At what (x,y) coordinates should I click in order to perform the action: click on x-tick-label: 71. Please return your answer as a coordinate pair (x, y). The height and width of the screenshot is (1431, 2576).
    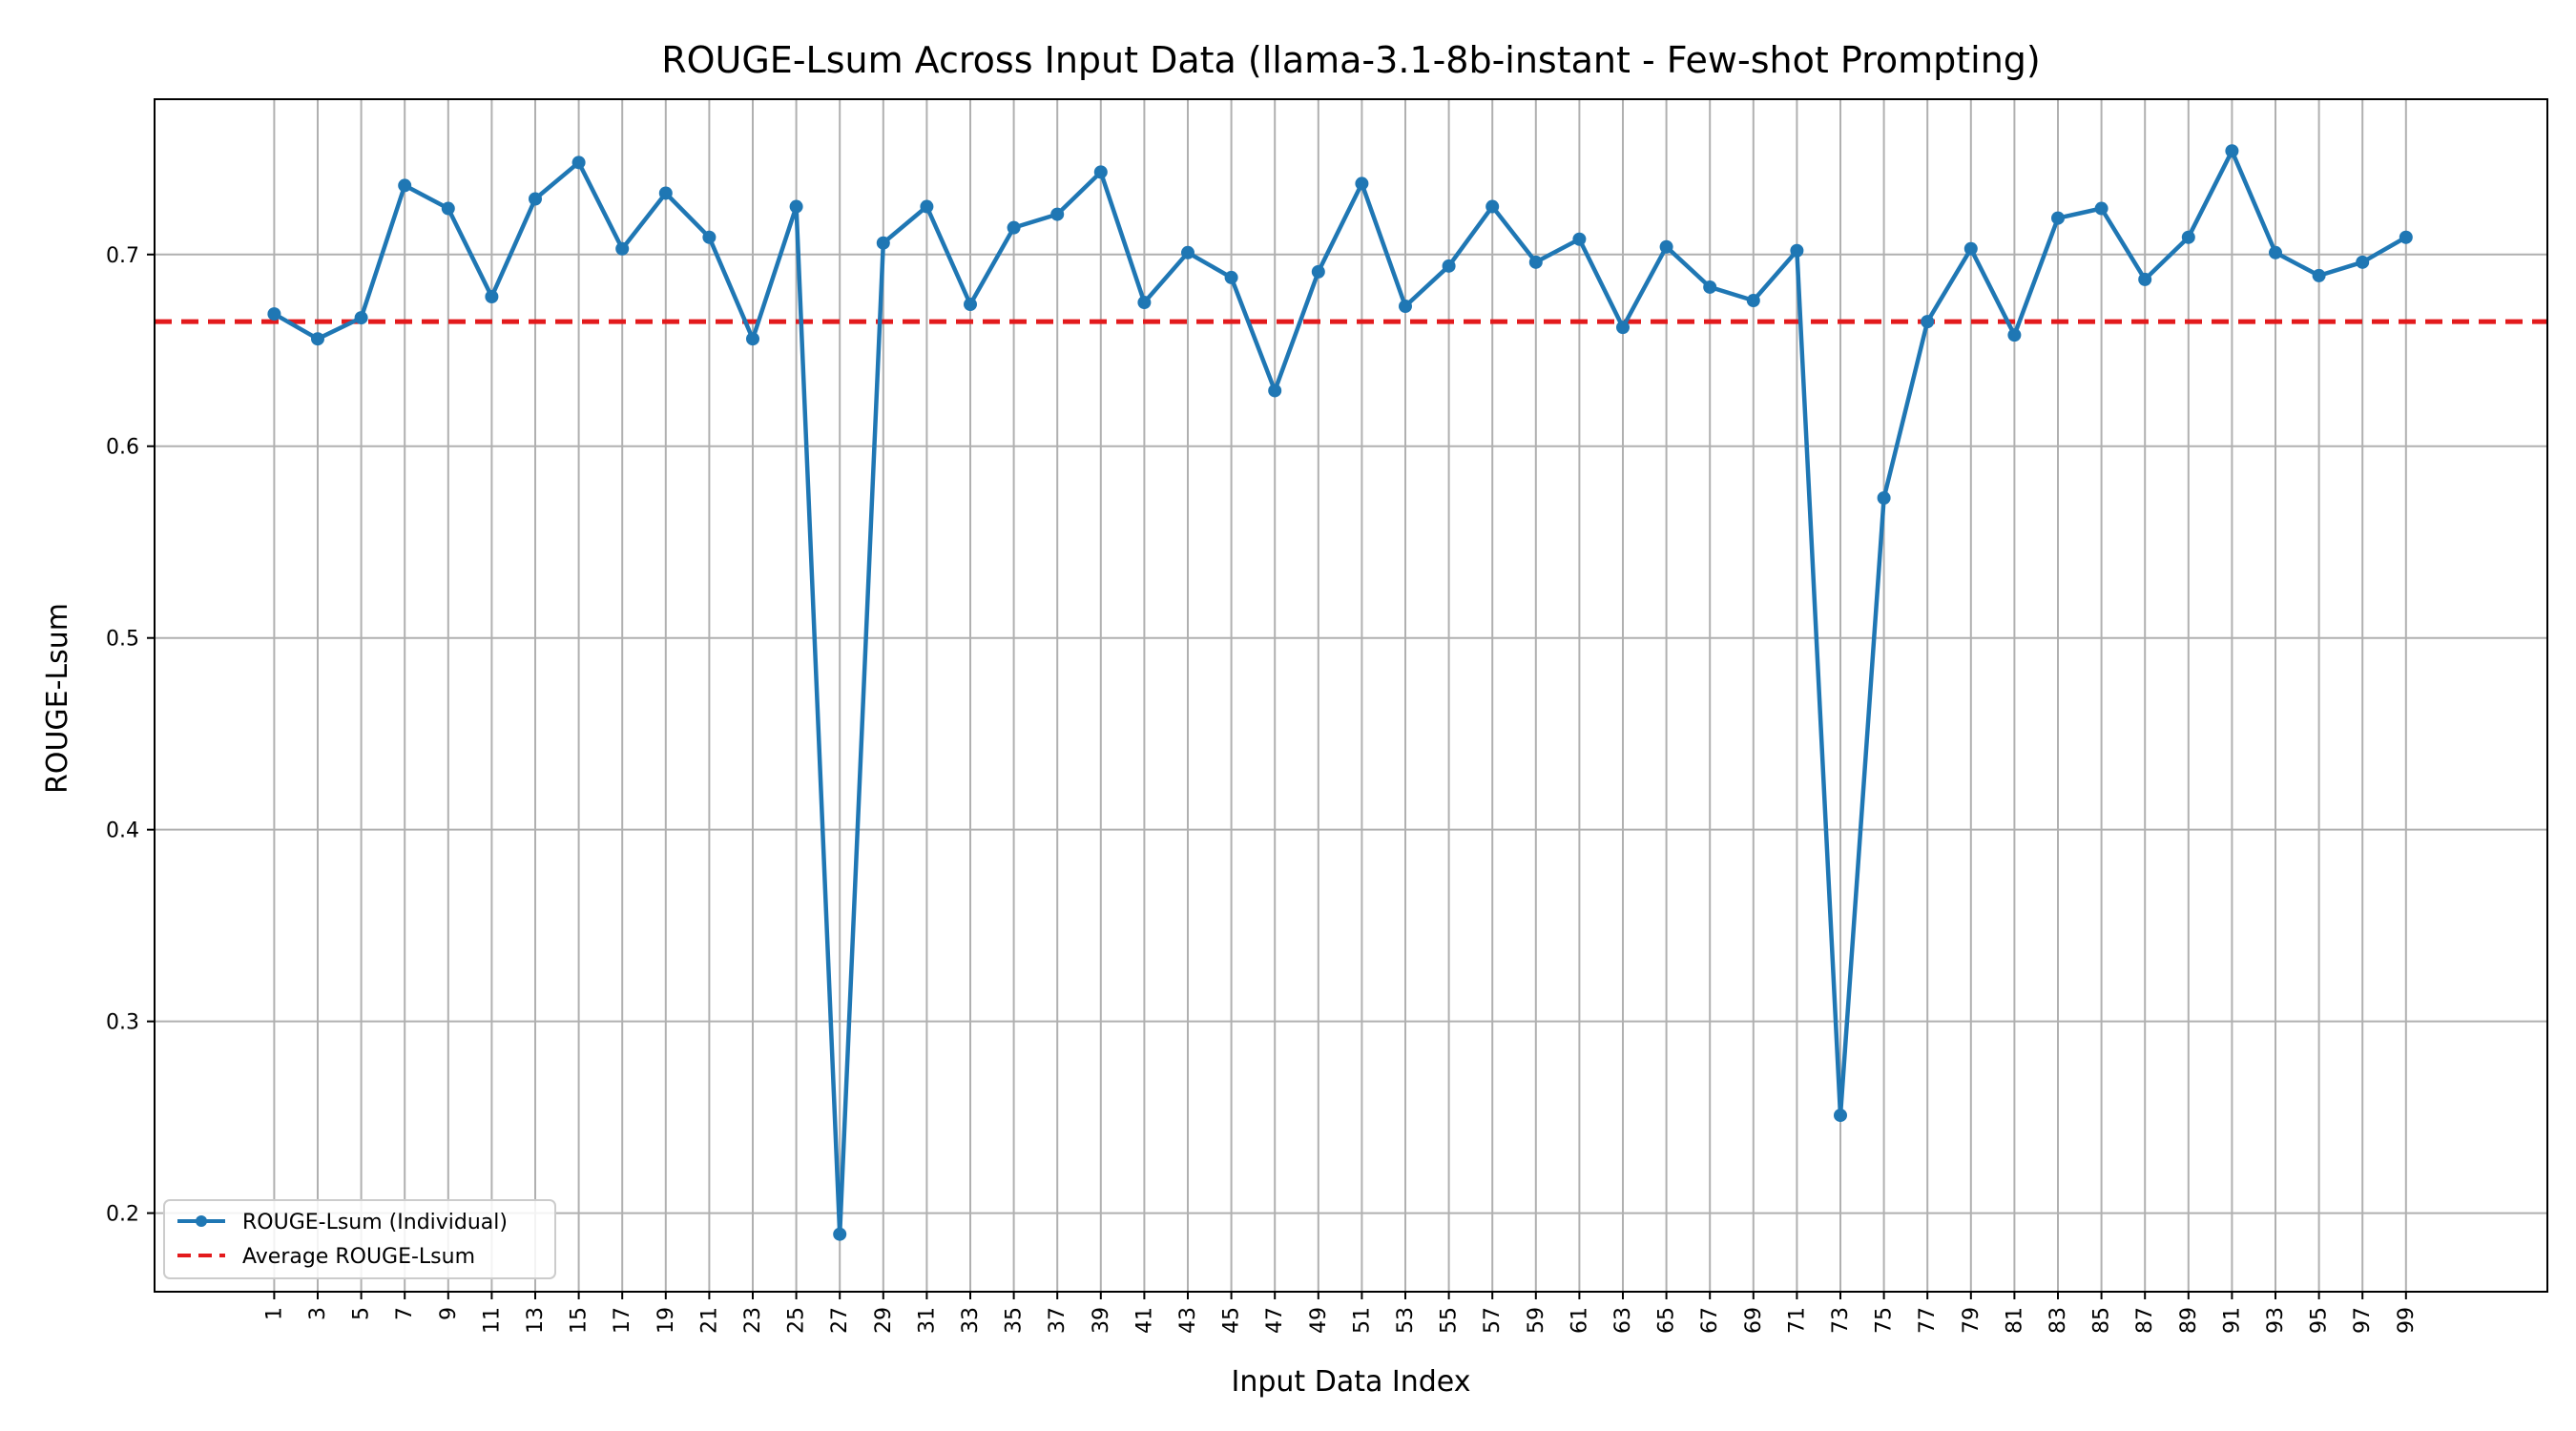
    Looking at the image, I should click on (1797, 1320).